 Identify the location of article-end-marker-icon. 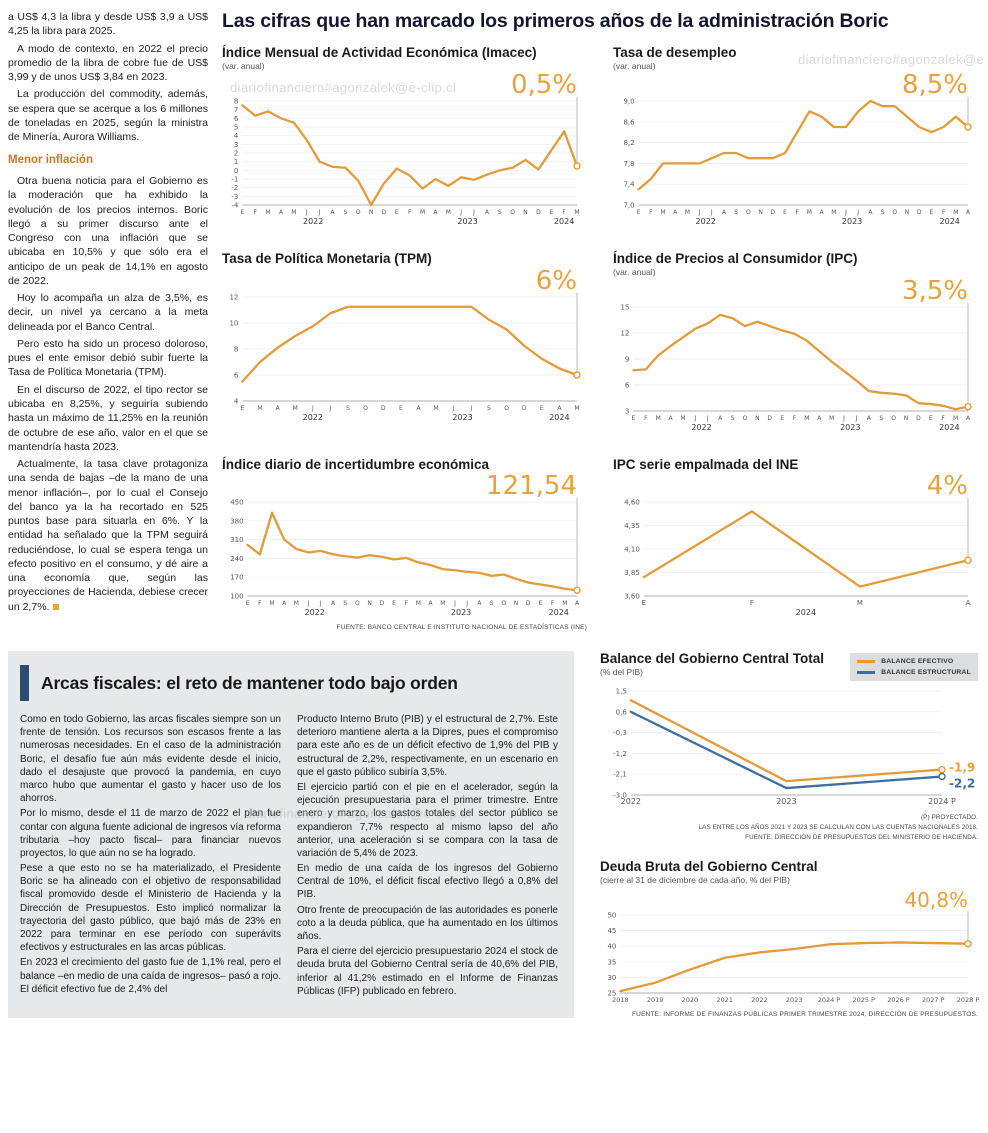
(56, 606).